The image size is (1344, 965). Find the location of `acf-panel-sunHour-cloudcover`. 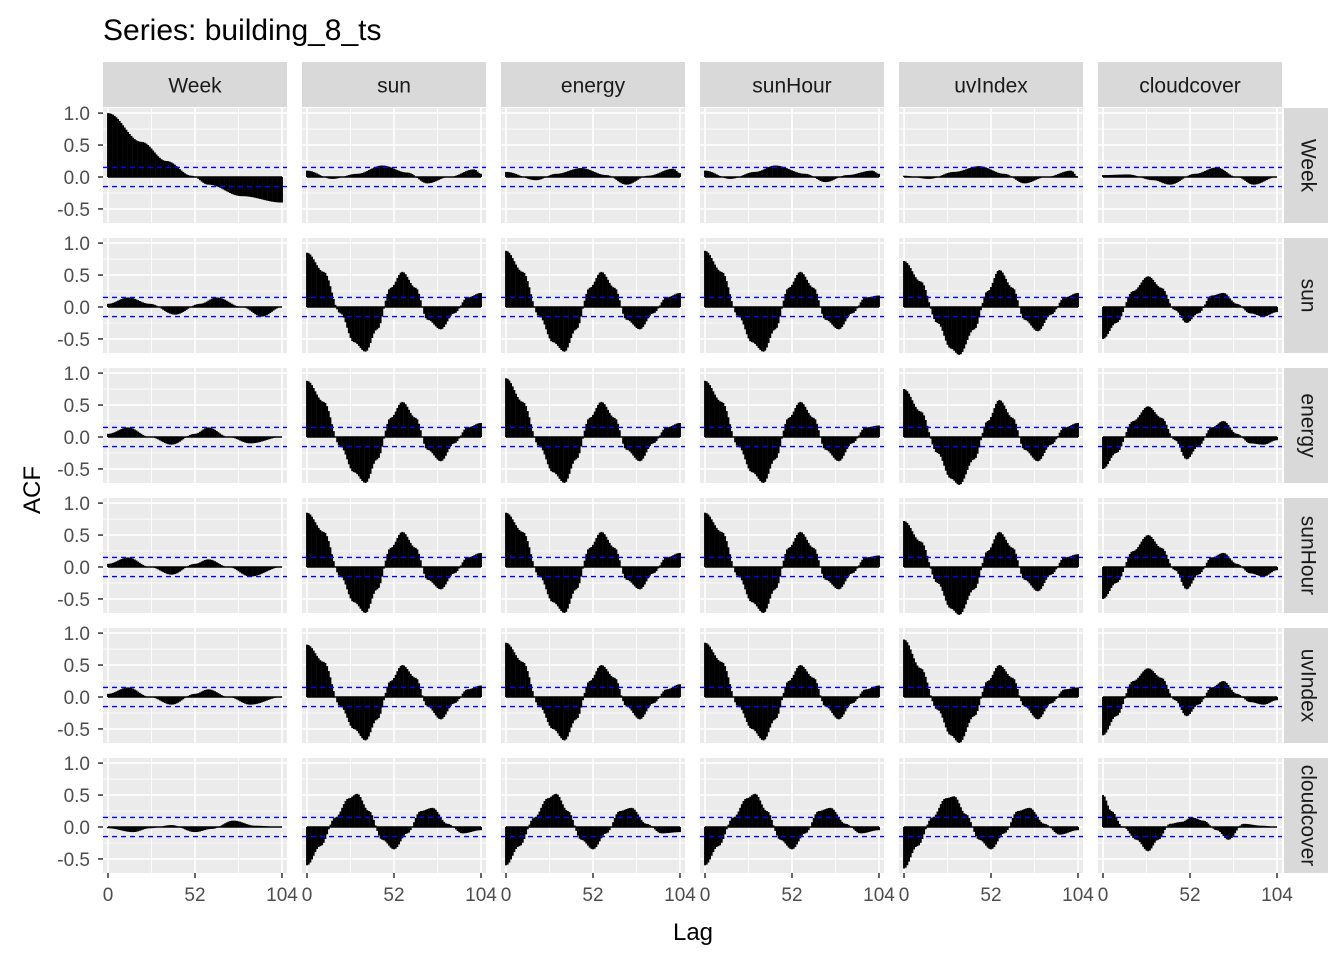

acf-panel-sunHour-cloudcover is located at coordinates (1190, 555).